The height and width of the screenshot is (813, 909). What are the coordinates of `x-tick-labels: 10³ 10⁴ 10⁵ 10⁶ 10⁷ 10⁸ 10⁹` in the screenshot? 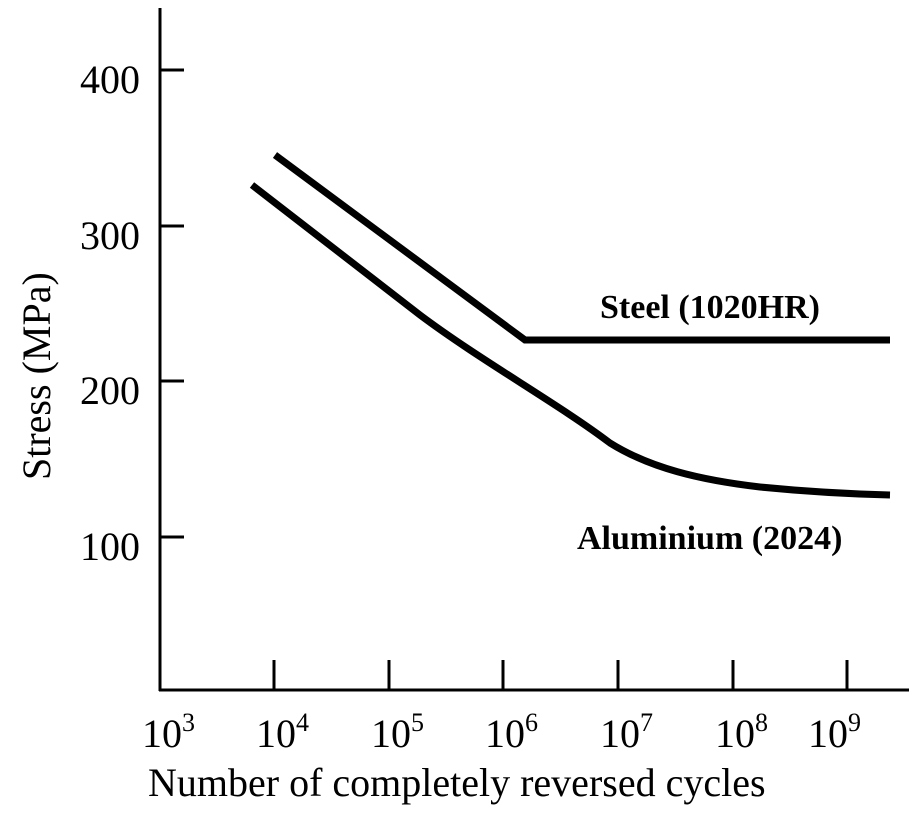 It's located at (501, 732).